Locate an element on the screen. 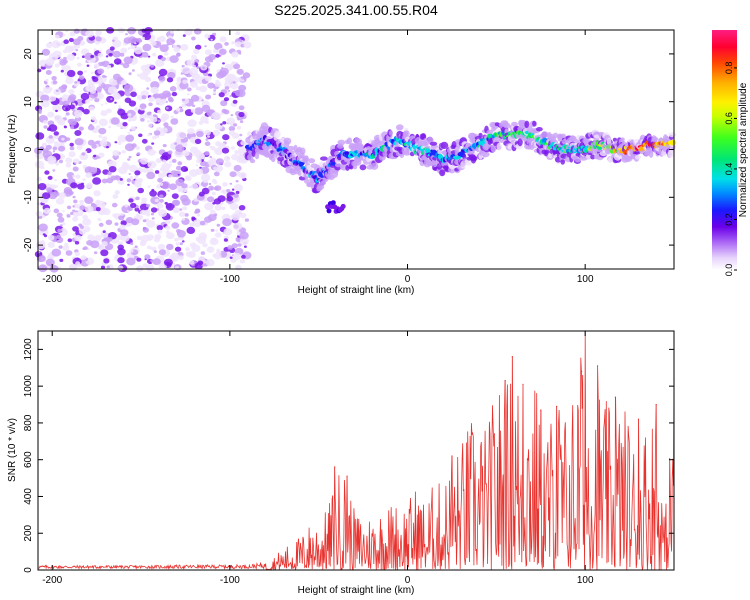  x-tick-label: -200 is located at coordinates (52, 580).